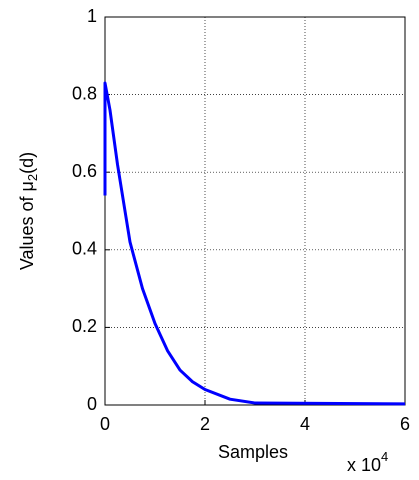  I want to click on y-tick-label: 1, so click(92, 16).